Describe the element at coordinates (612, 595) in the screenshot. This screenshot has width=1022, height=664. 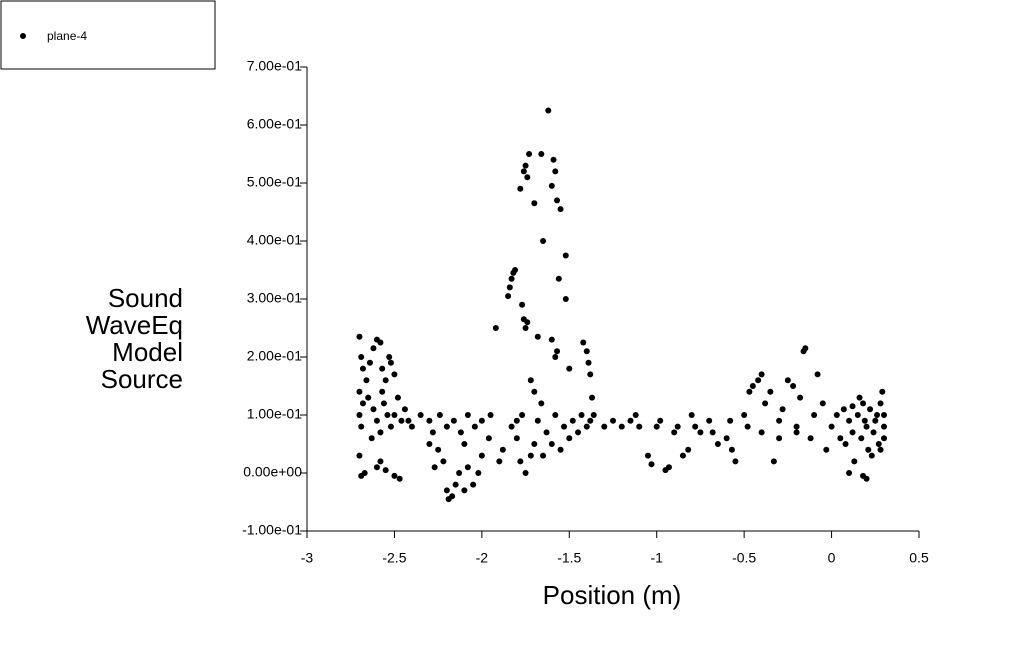
I see `x-axis-title: Position (m)` at that location.